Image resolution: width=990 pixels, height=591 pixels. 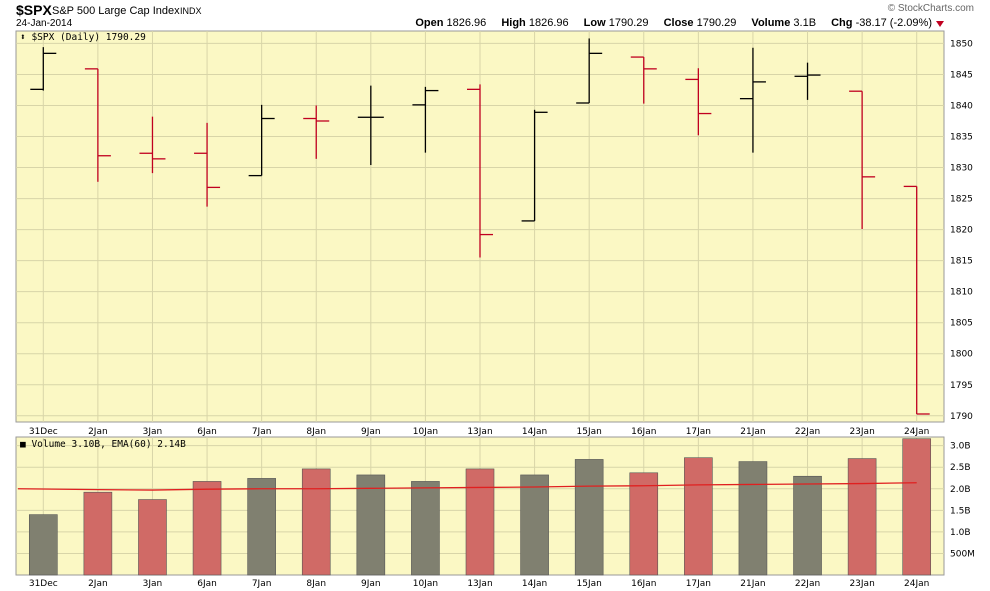 I want to click on price-x-label: 31Dec, so click(x=43, y=432).